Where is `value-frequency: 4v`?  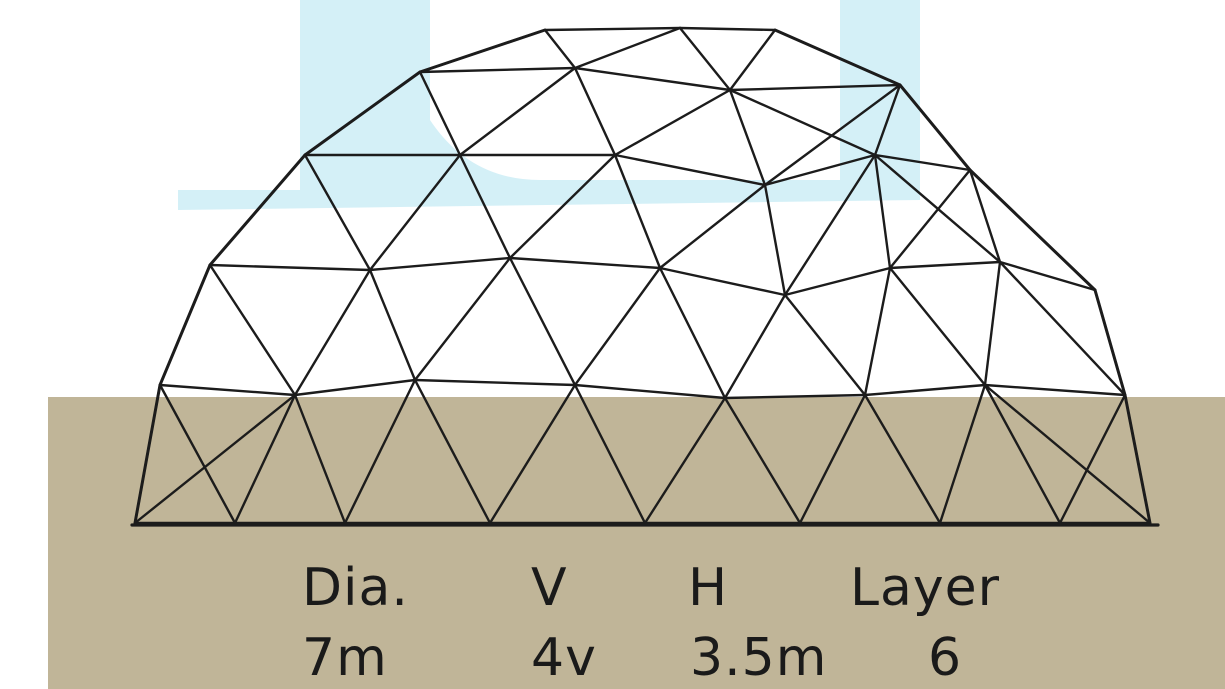
value-frequency: 4v is located at coordinates (564, 658).